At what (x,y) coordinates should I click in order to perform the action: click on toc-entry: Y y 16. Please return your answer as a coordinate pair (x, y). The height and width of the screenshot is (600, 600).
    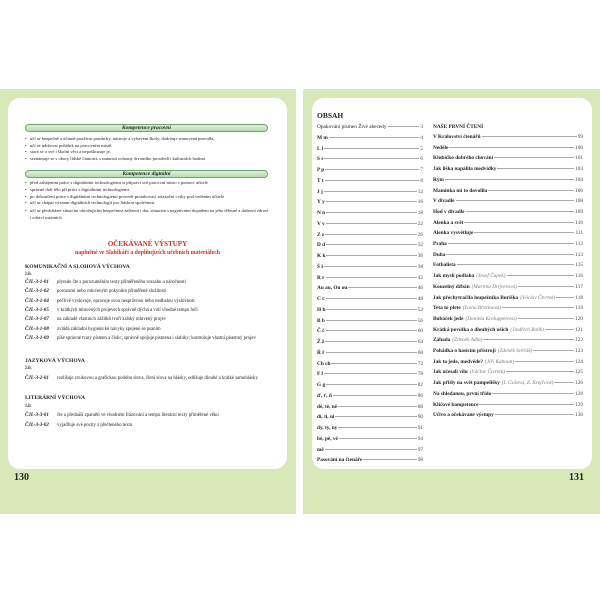
    Looking at the image, I should click on (370, 203).